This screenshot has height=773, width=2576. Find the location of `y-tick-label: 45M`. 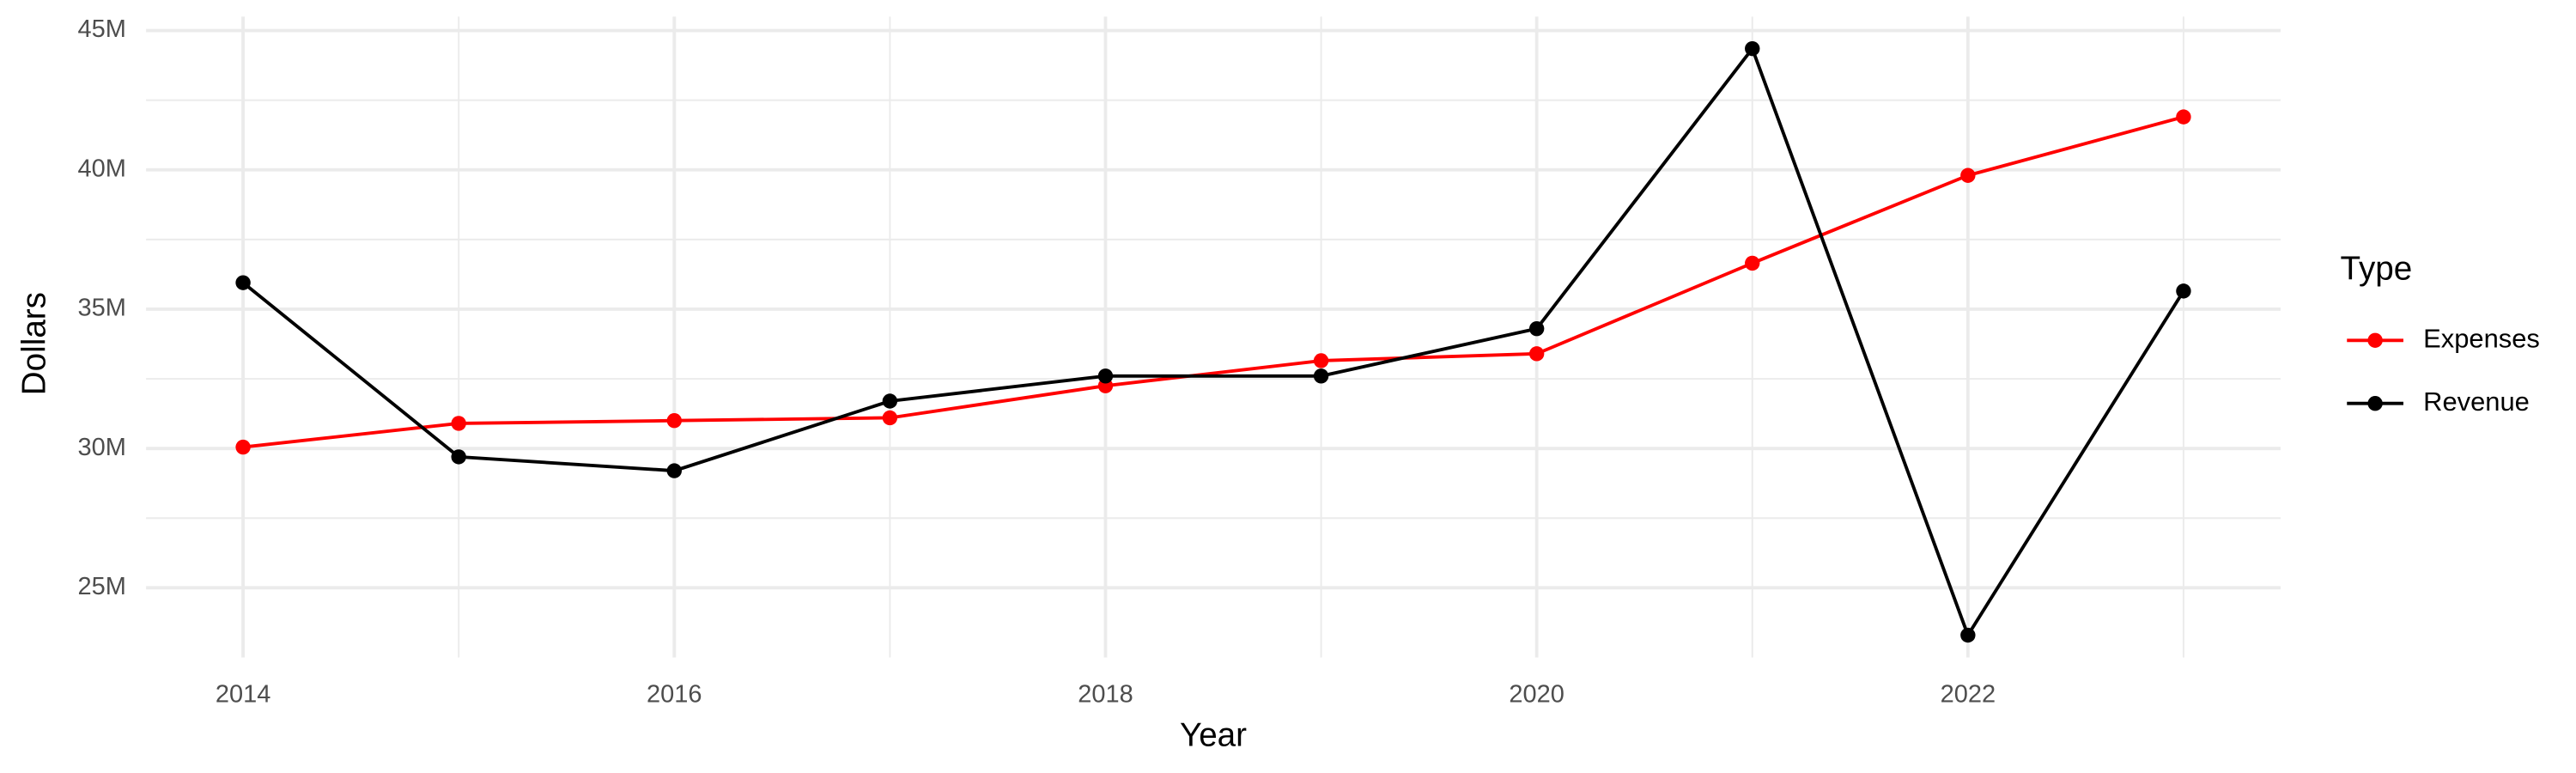

y-tick-label: 45M is located at coordinates (102, 29).